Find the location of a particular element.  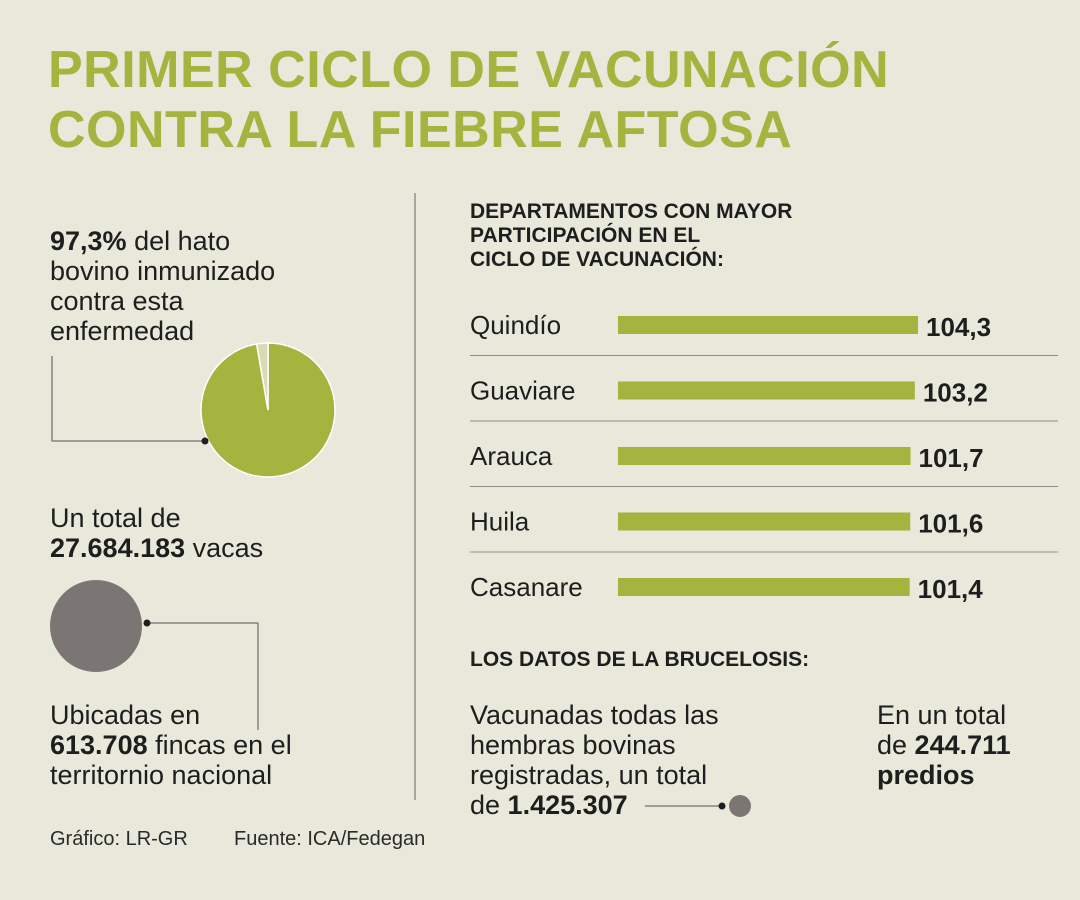

immunized-line3: contra esta is located at coordinates (117, 301).